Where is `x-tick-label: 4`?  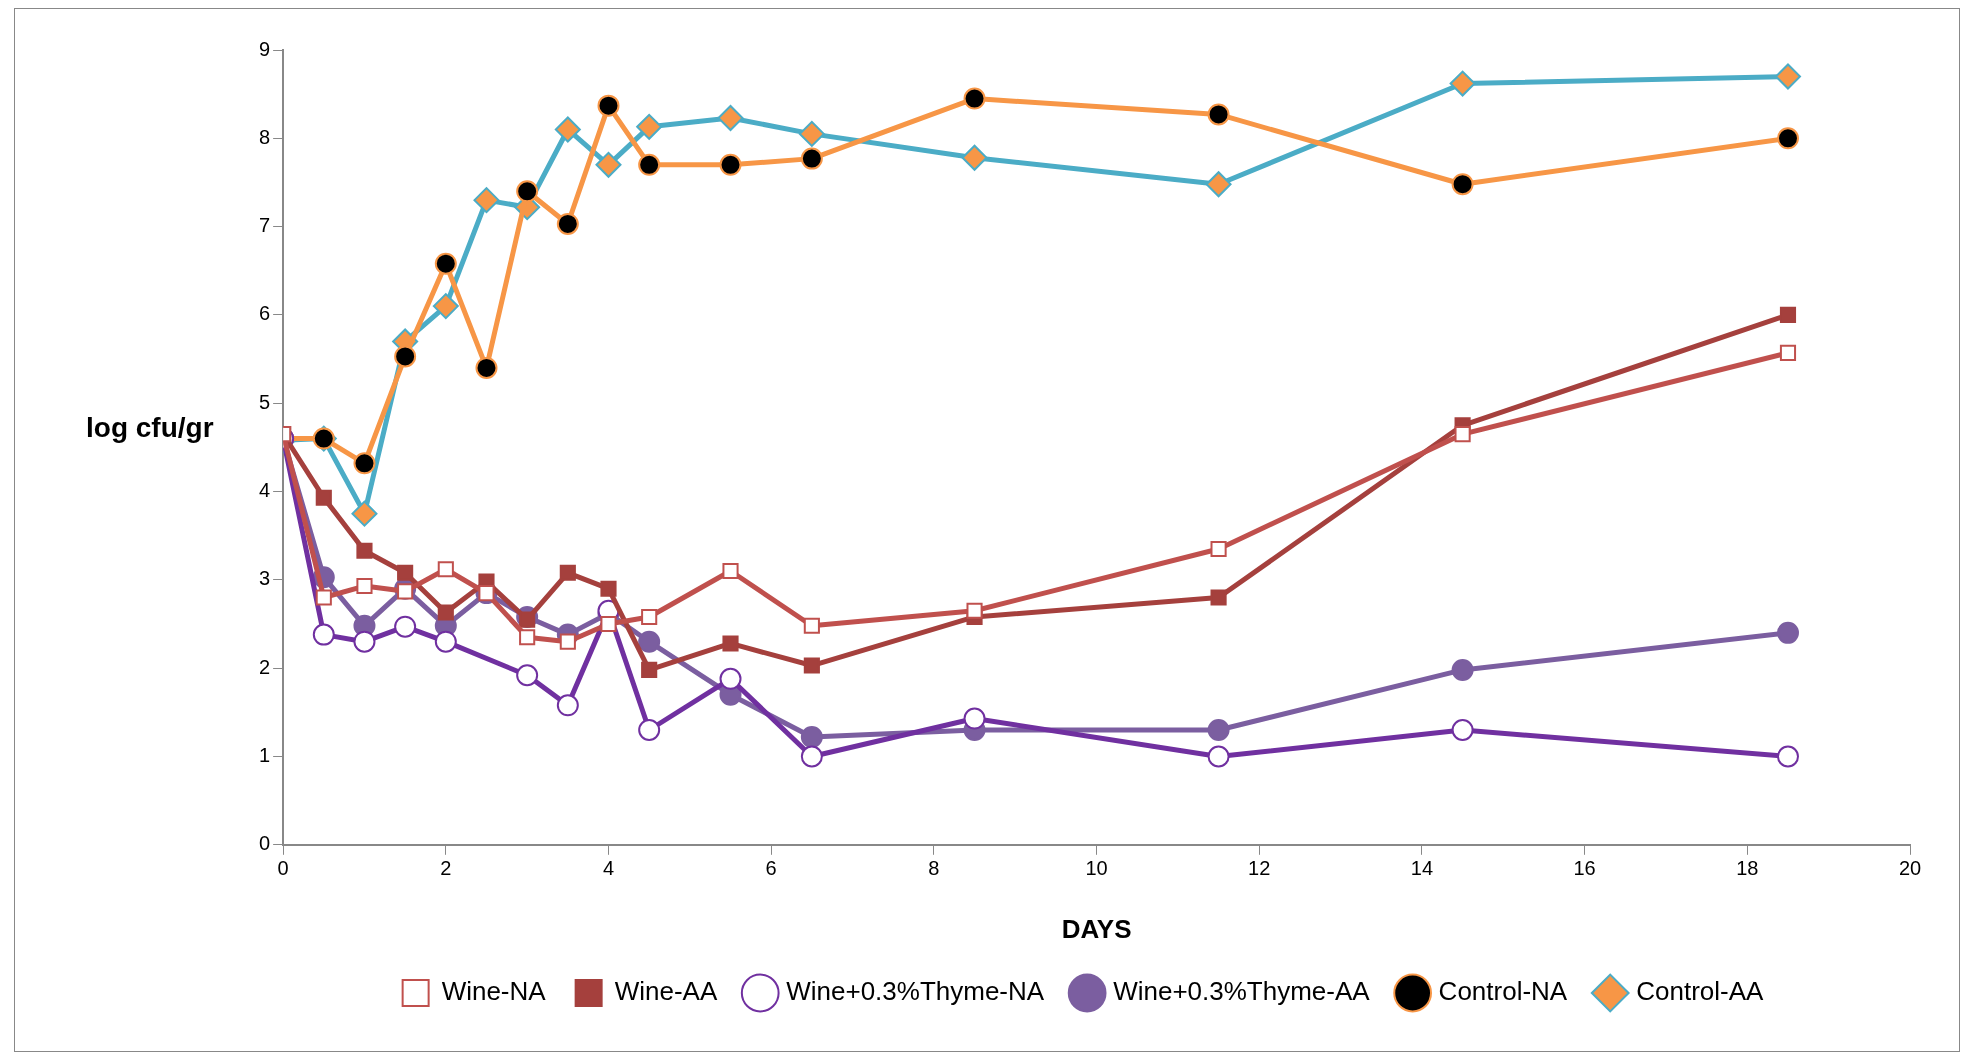
x-tick-label: 4 is located at coordinates (608, 868).